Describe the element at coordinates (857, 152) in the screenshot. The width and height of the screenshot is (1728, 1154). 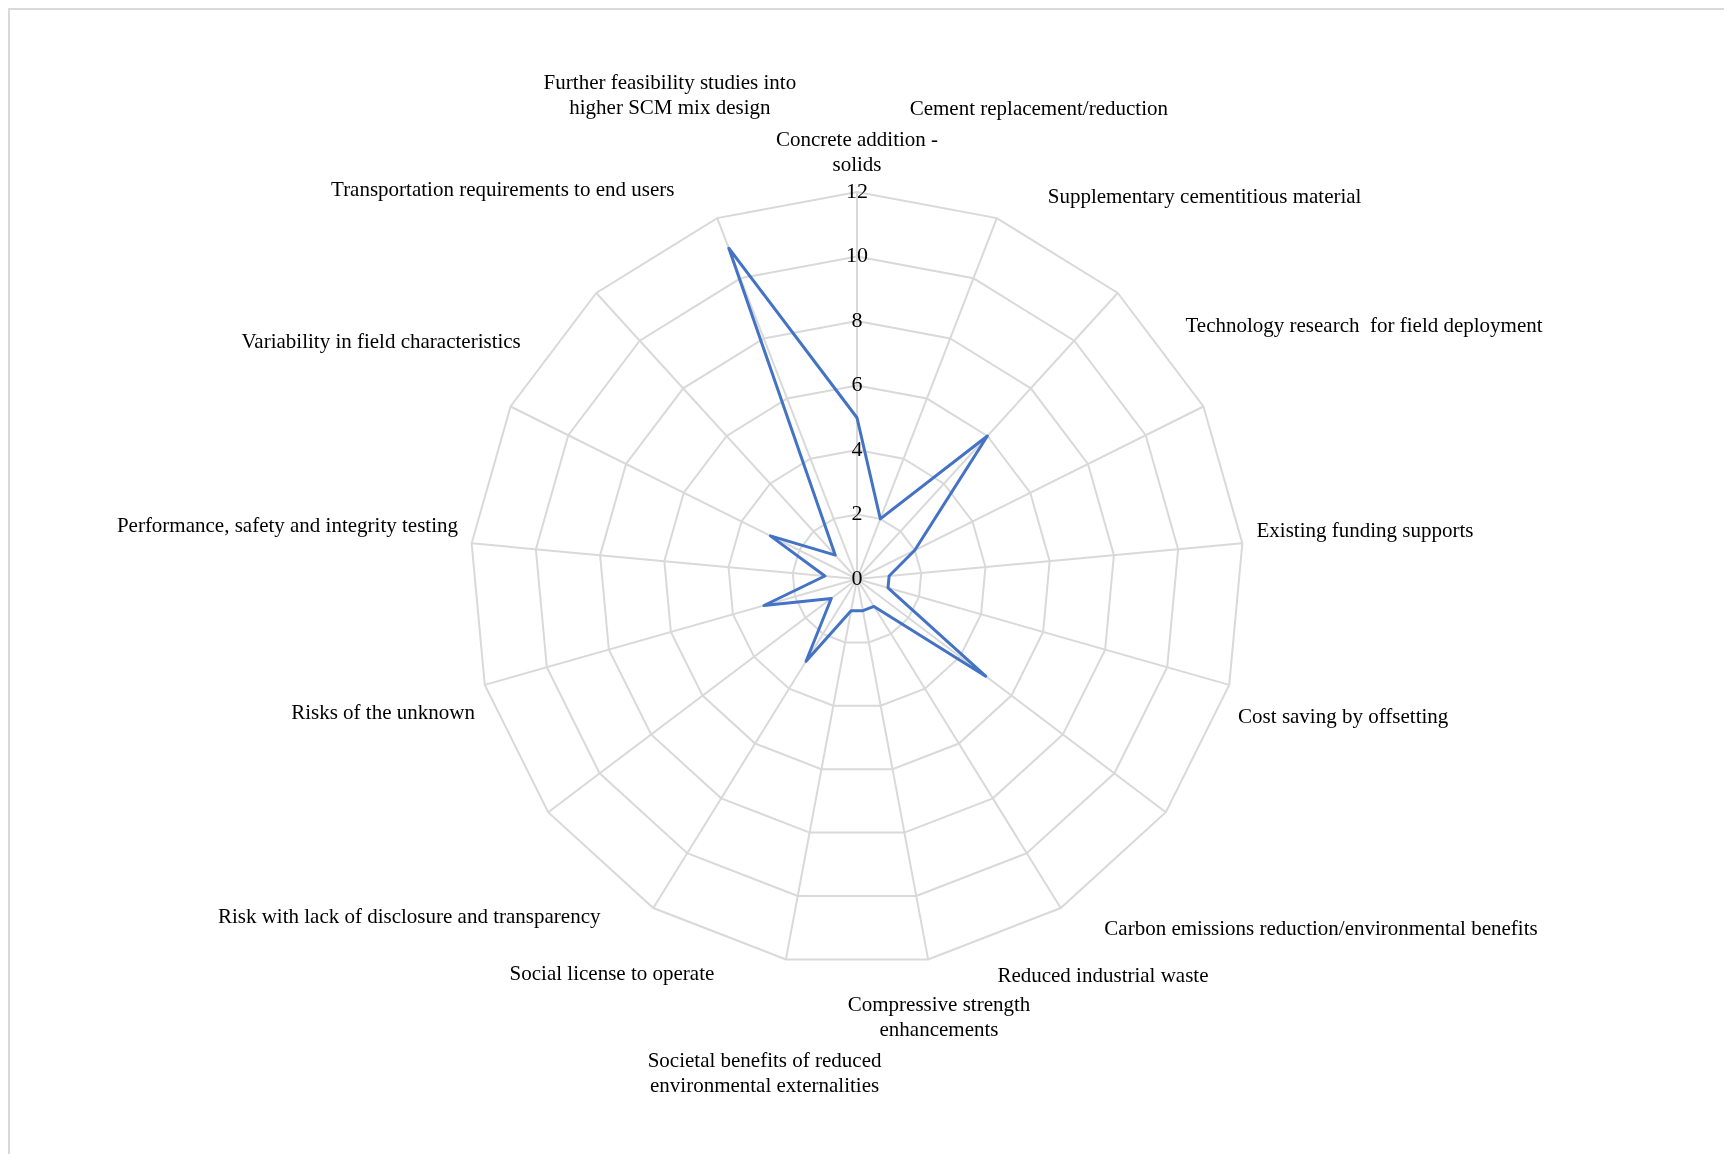
I see `spoke-label: Concrete addition - solids` at that location.